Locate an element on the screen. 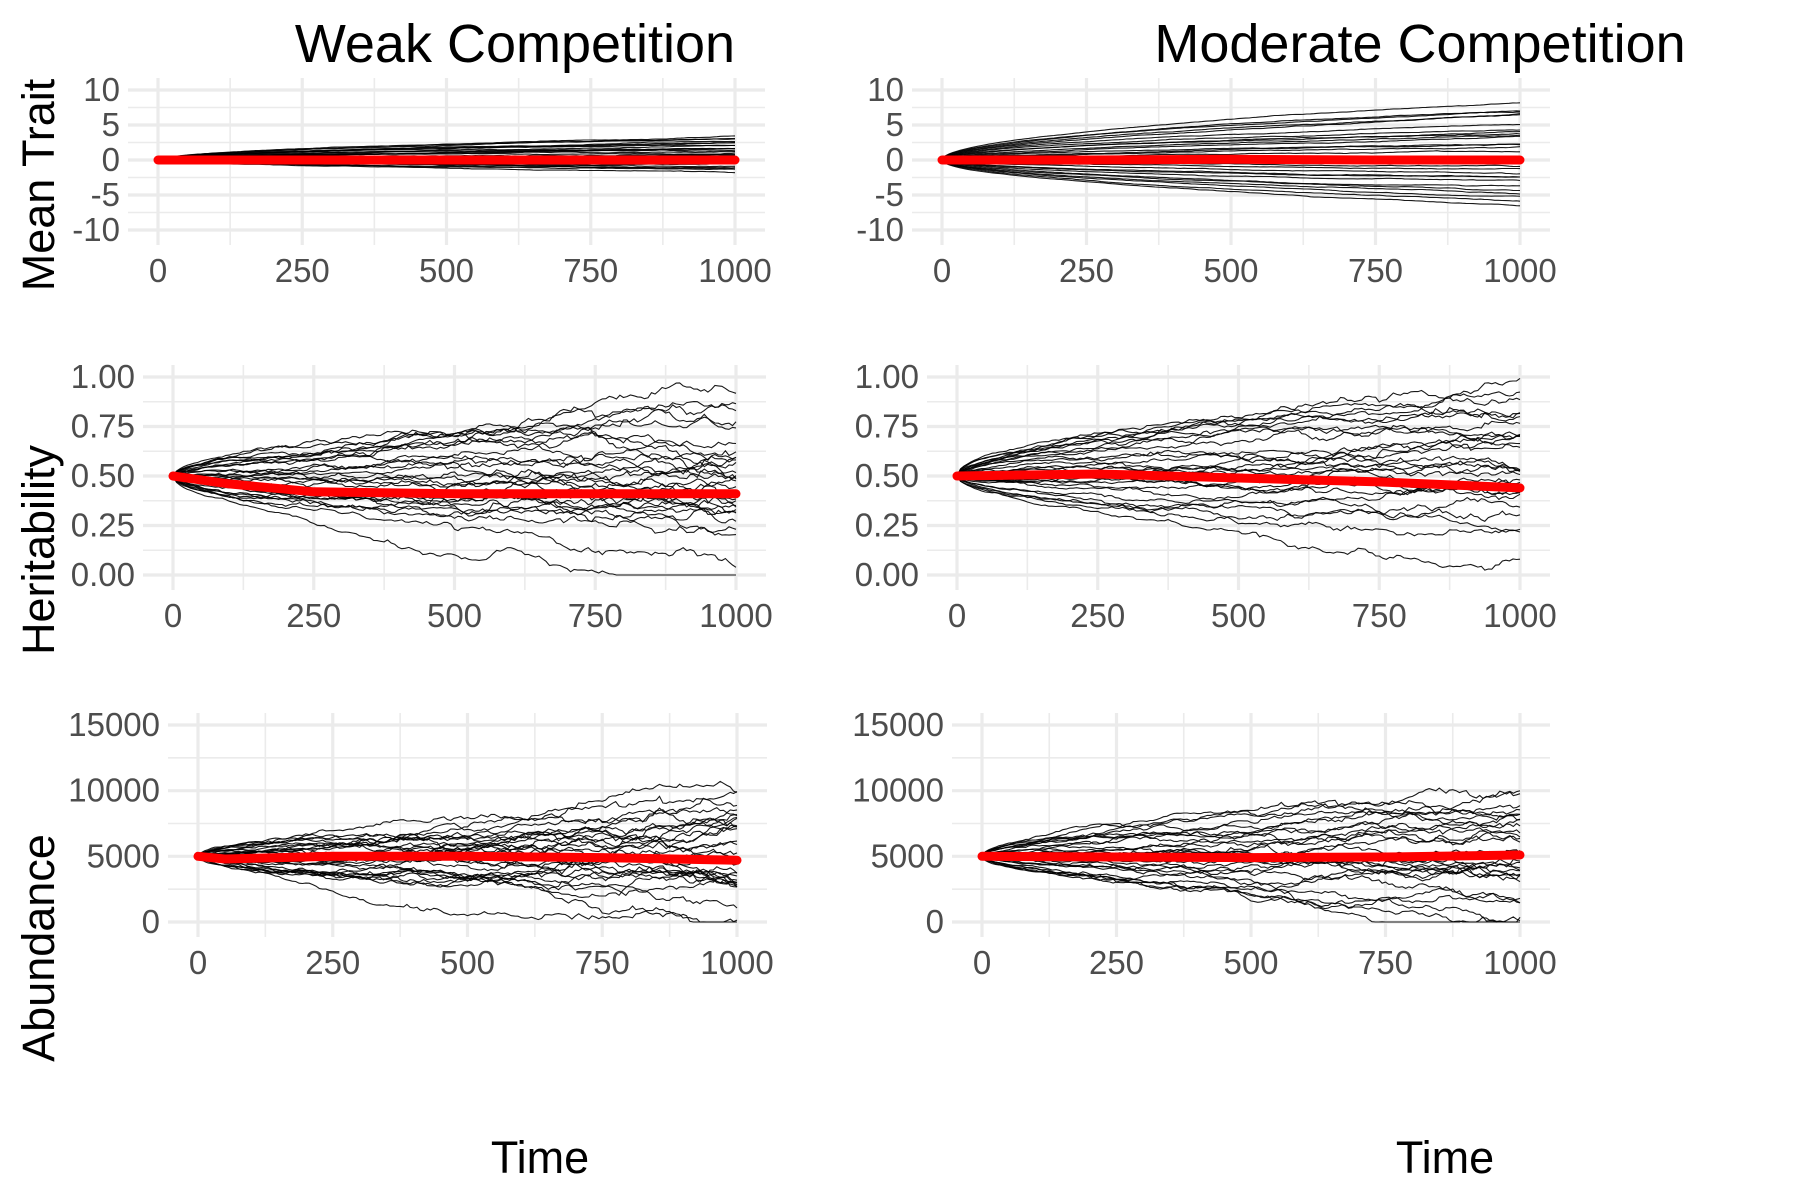 This screenshot has width=1800, height=1200. column-title-moderate: Moderate Competition is located at coordinates (1419, 44).